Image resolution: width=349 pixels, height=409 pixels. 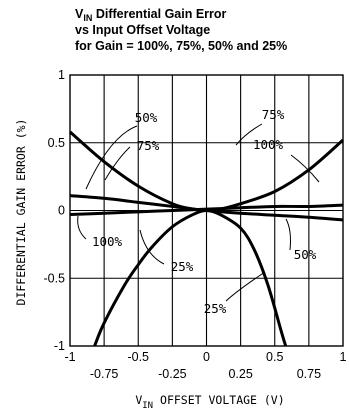 I want to click on y-tick-label: 0.5, so click(x=56, y=143).